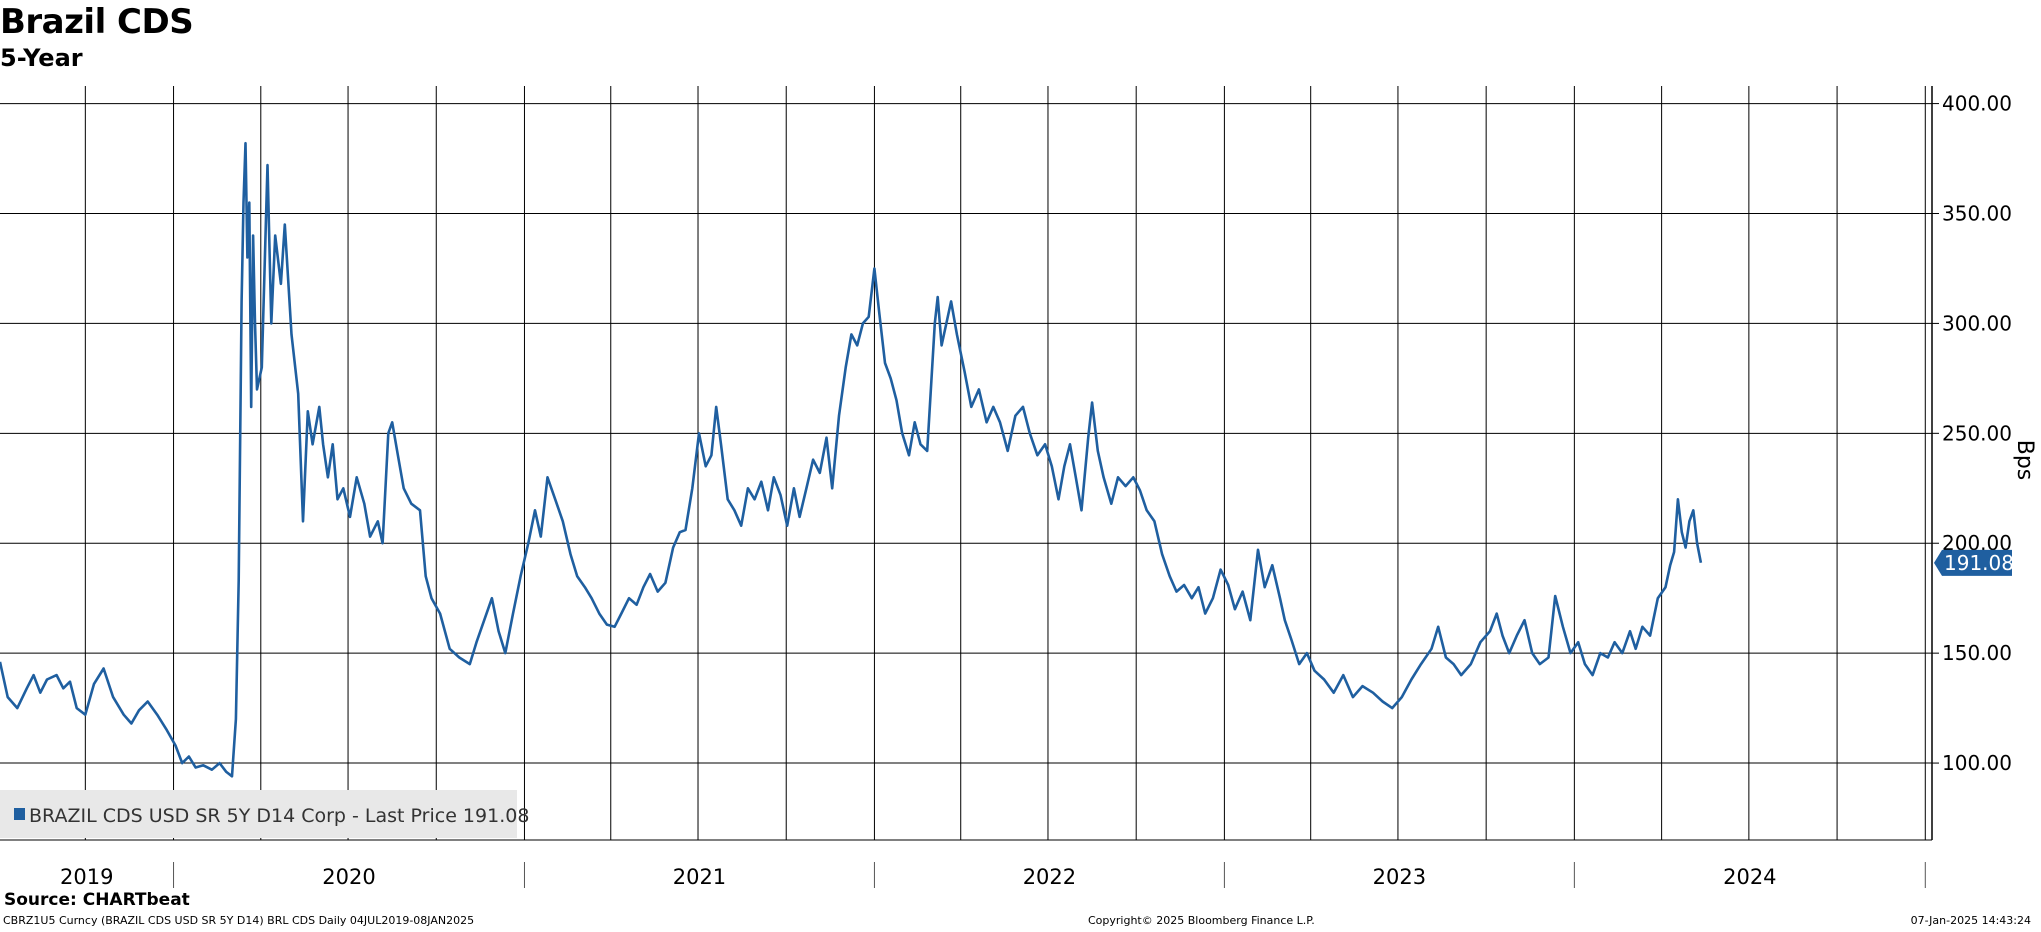 This screenshot has width=2041, height=932. Describe the element at coordinates (1201, 920) in the screenshot. I see `footer-copyright: Copyright© 2025 Bloomberg Finance L.P.` at that location.